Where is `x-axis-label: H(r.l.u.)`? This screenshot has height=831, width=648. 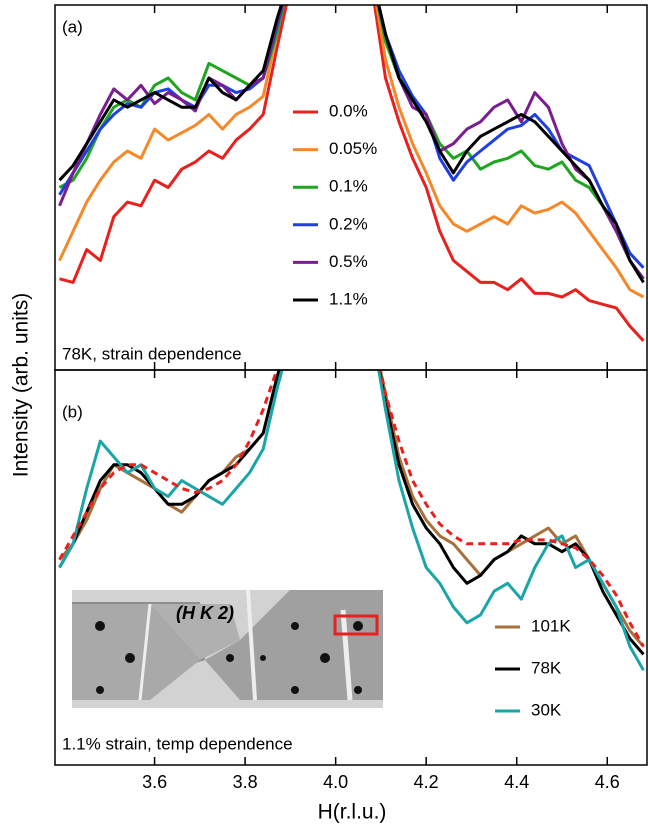 x-axis-label: H(r.l.u.) is located at coordinates (352, 812).